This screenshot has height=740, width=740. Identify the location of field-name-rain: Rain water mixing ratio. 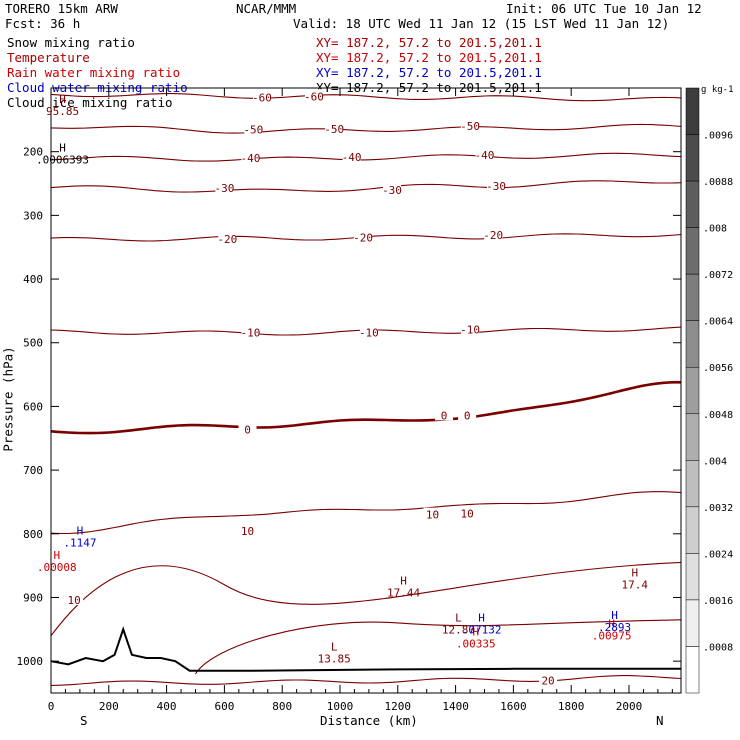
(94, 72).